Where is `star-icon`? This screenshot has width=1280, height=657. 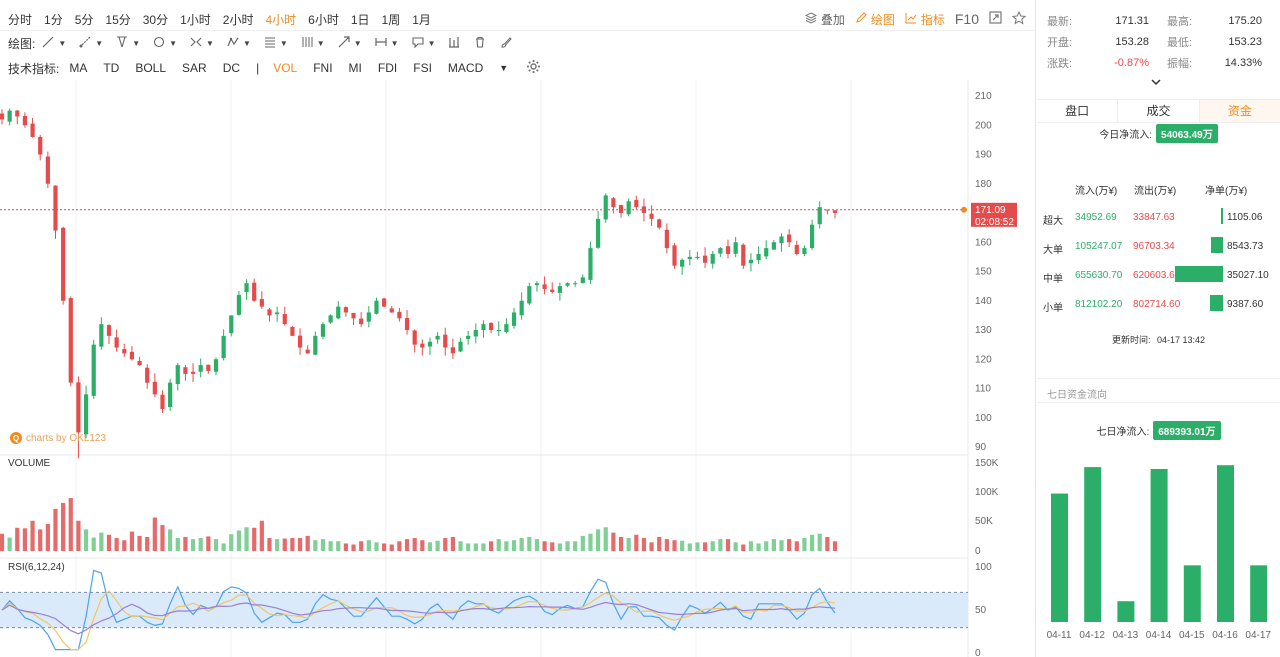
star-icon is located at coordinates (1019, 19).